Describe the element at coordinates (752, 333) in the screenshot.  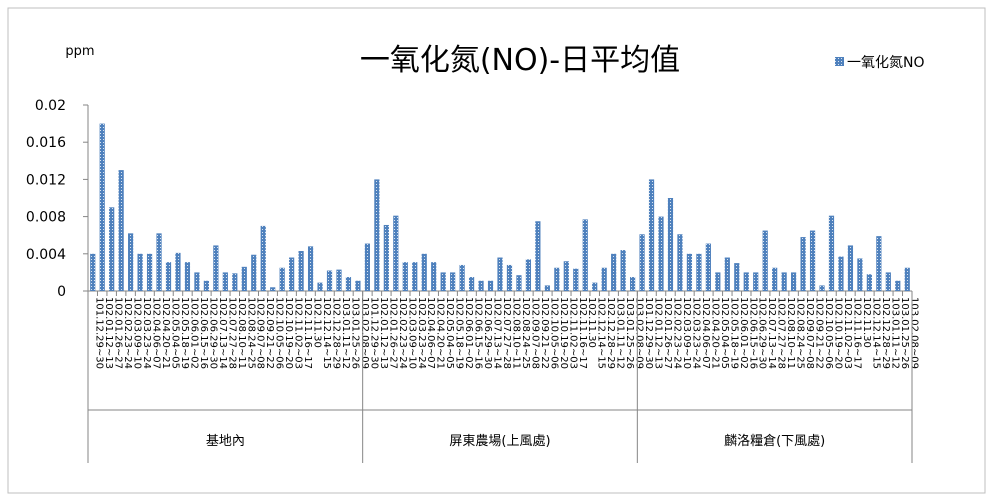
I see `x-tick-label: 102.06.15~16` at that location.